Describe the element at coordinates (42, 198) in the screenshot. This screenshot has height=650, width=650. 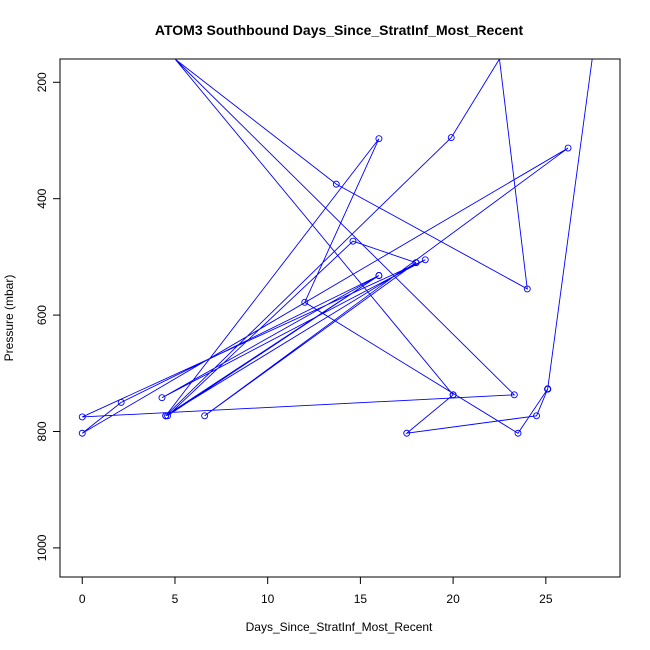
I see `y-tick-label: 400` at that location.